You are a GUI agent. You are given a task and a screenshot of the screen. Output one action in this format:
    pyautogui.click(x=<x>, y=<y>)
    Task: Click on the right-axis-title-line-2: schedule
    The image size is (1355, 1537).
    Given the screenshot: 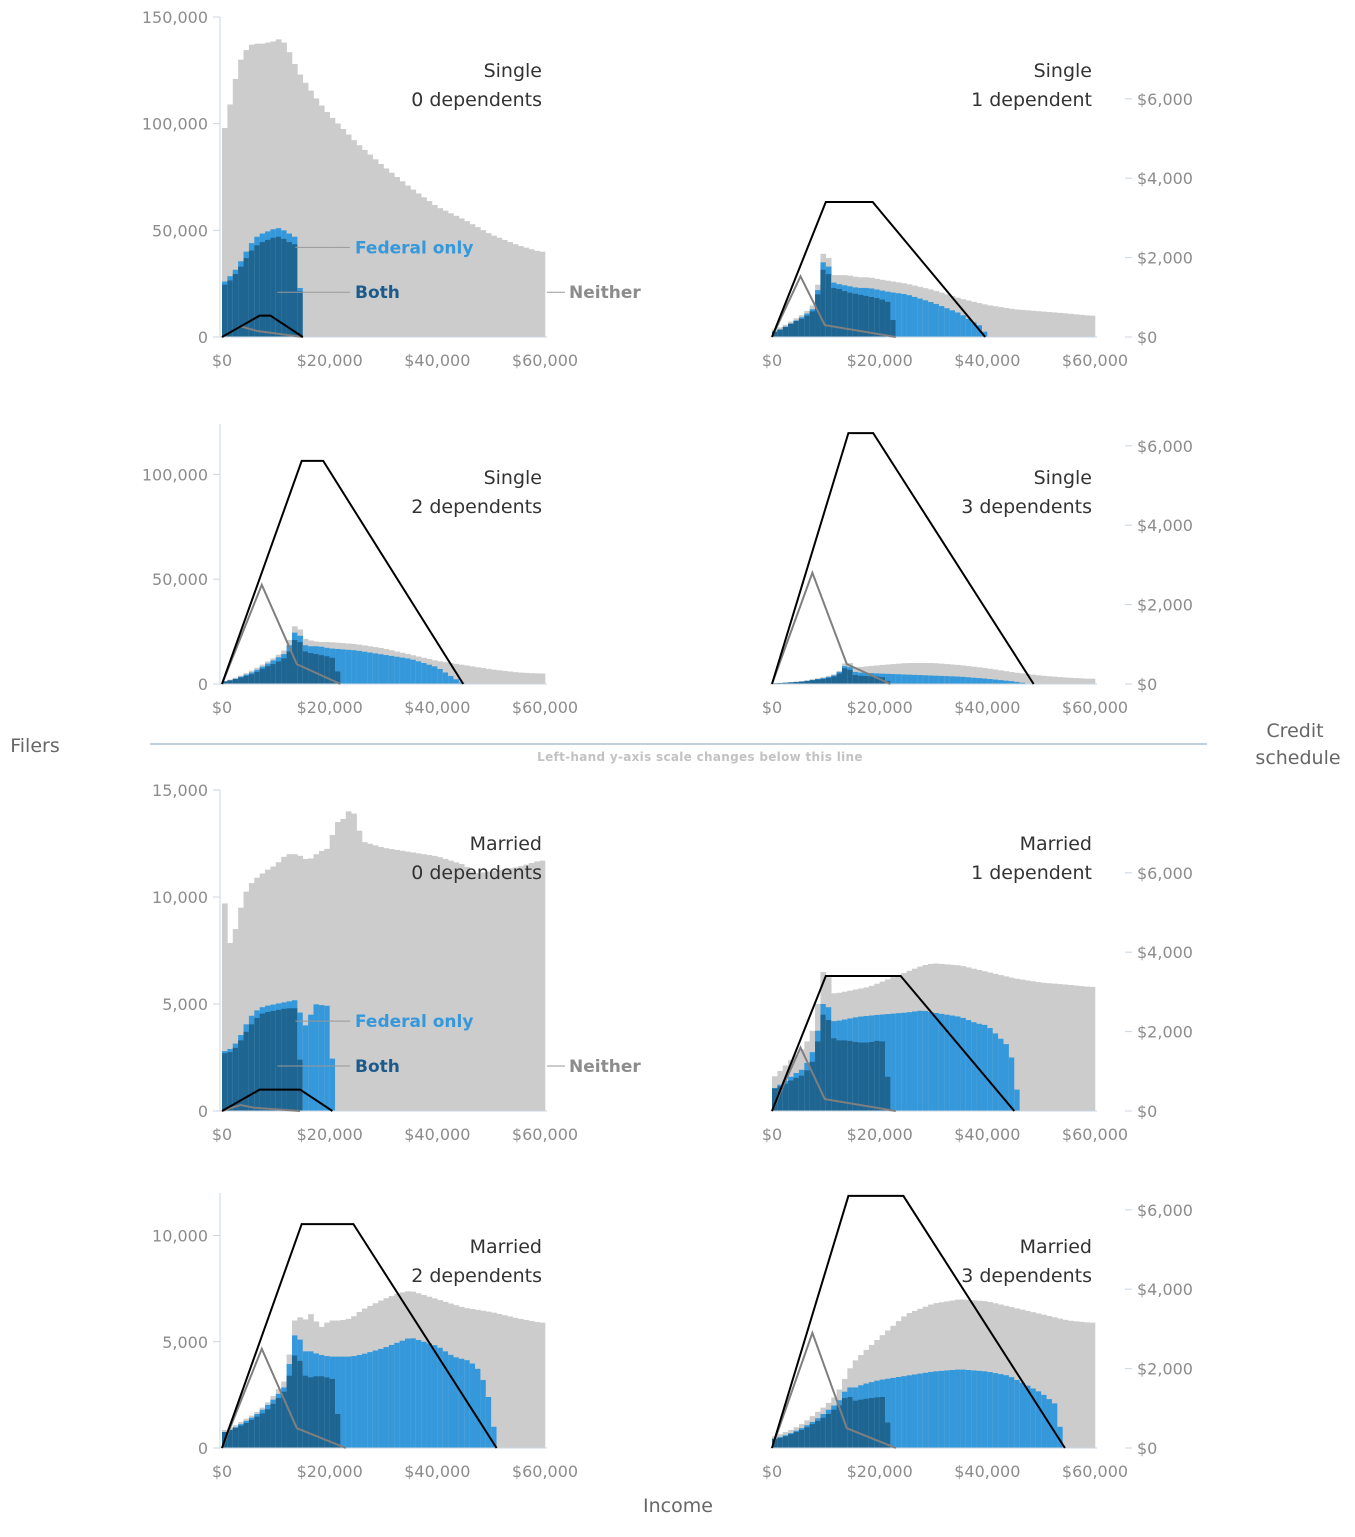 What is the action you would take?
    pyautogui.click(x=1297, y=758)
    